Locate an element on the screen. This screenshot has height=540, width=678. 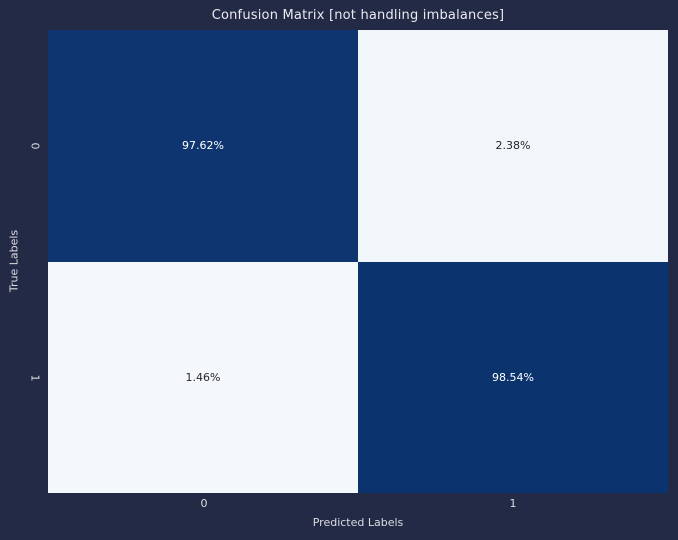
y-tick-1: 1 is located at coordinates (35, 378).